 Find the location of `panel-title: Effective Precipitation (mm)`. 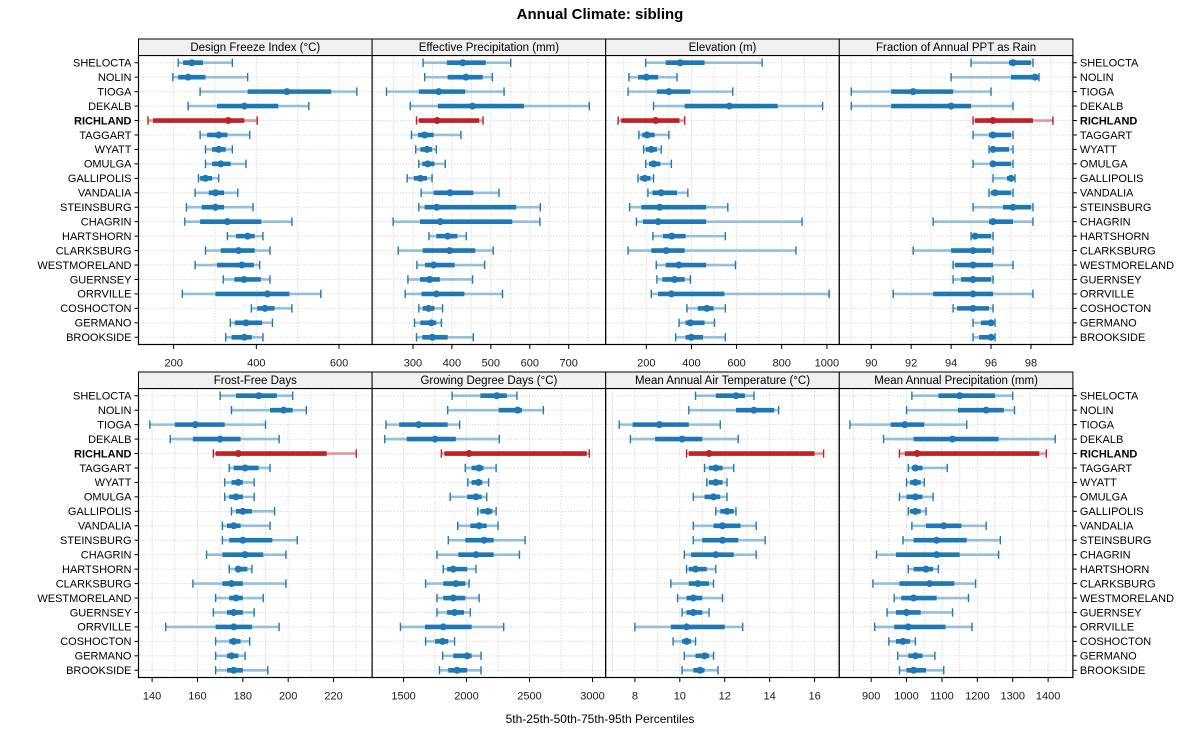

panel-title: Effective Precipitation (mm) is located at coordinates (489, 48).